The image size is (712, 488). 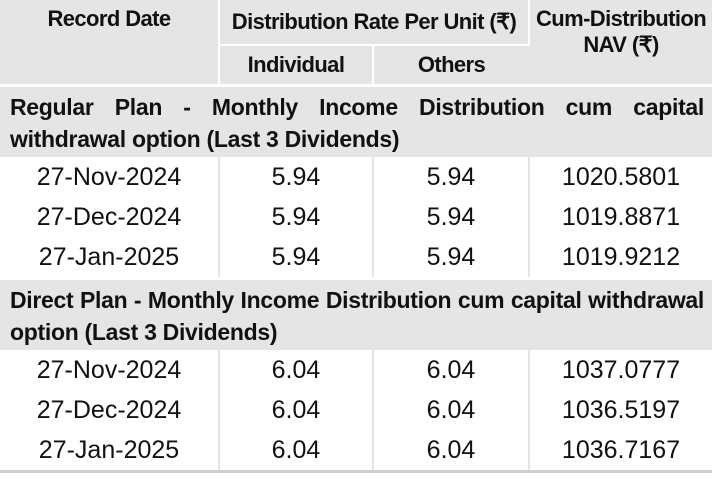 I want to click on table-row: 27-Jan-2025 6.04 6.04 1036.7167, so click(x=356, y=451).